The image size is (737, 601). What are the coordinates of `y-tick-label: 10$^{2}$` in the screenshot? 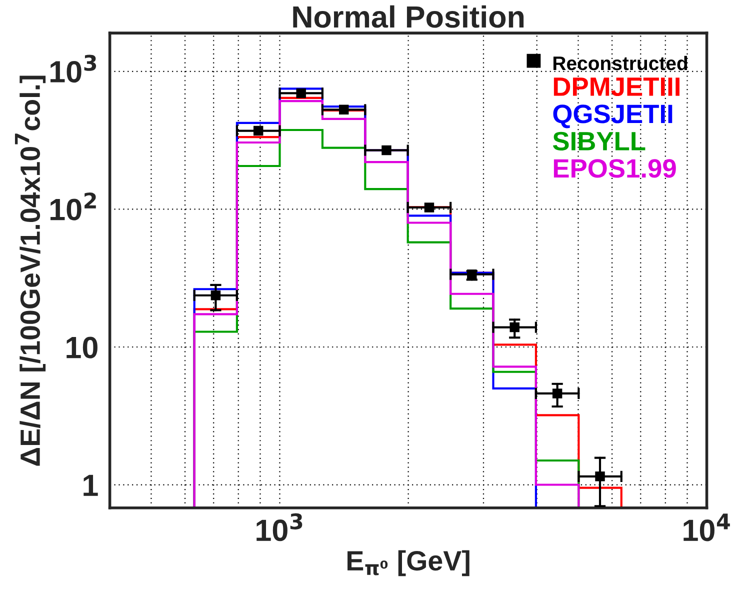 It's located at (73, 206).